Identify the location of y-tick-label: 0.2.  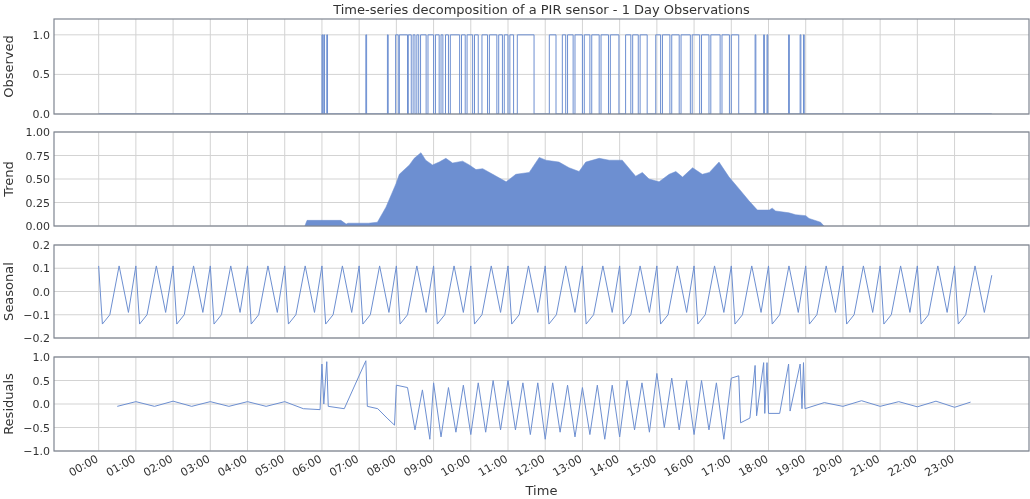
(41, 246).